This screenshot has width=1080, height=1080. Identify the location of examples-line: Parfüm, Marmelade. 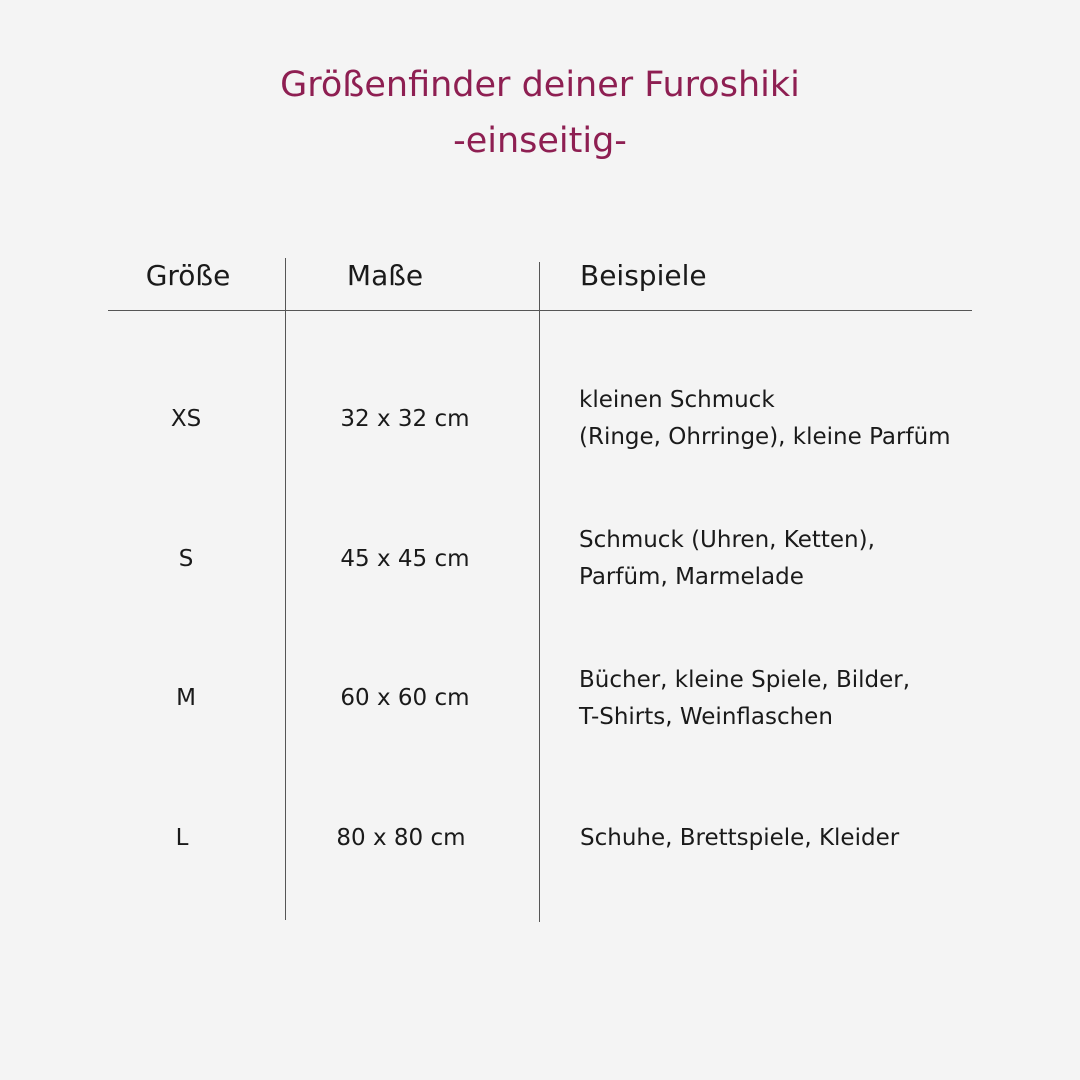
(691, 577).